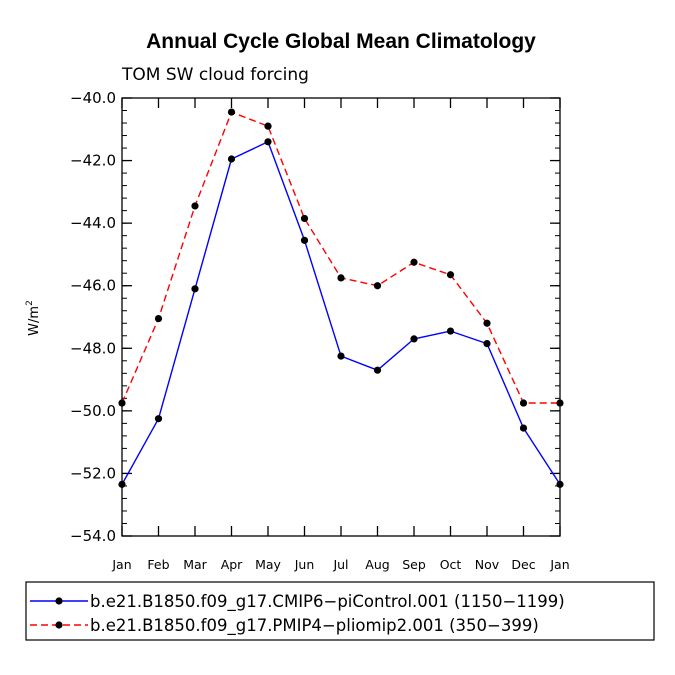  What do you see at coordinates (232, 564) in the screenshot?
I see `x-tick-label: Apr` at bounding box center [232, 564].